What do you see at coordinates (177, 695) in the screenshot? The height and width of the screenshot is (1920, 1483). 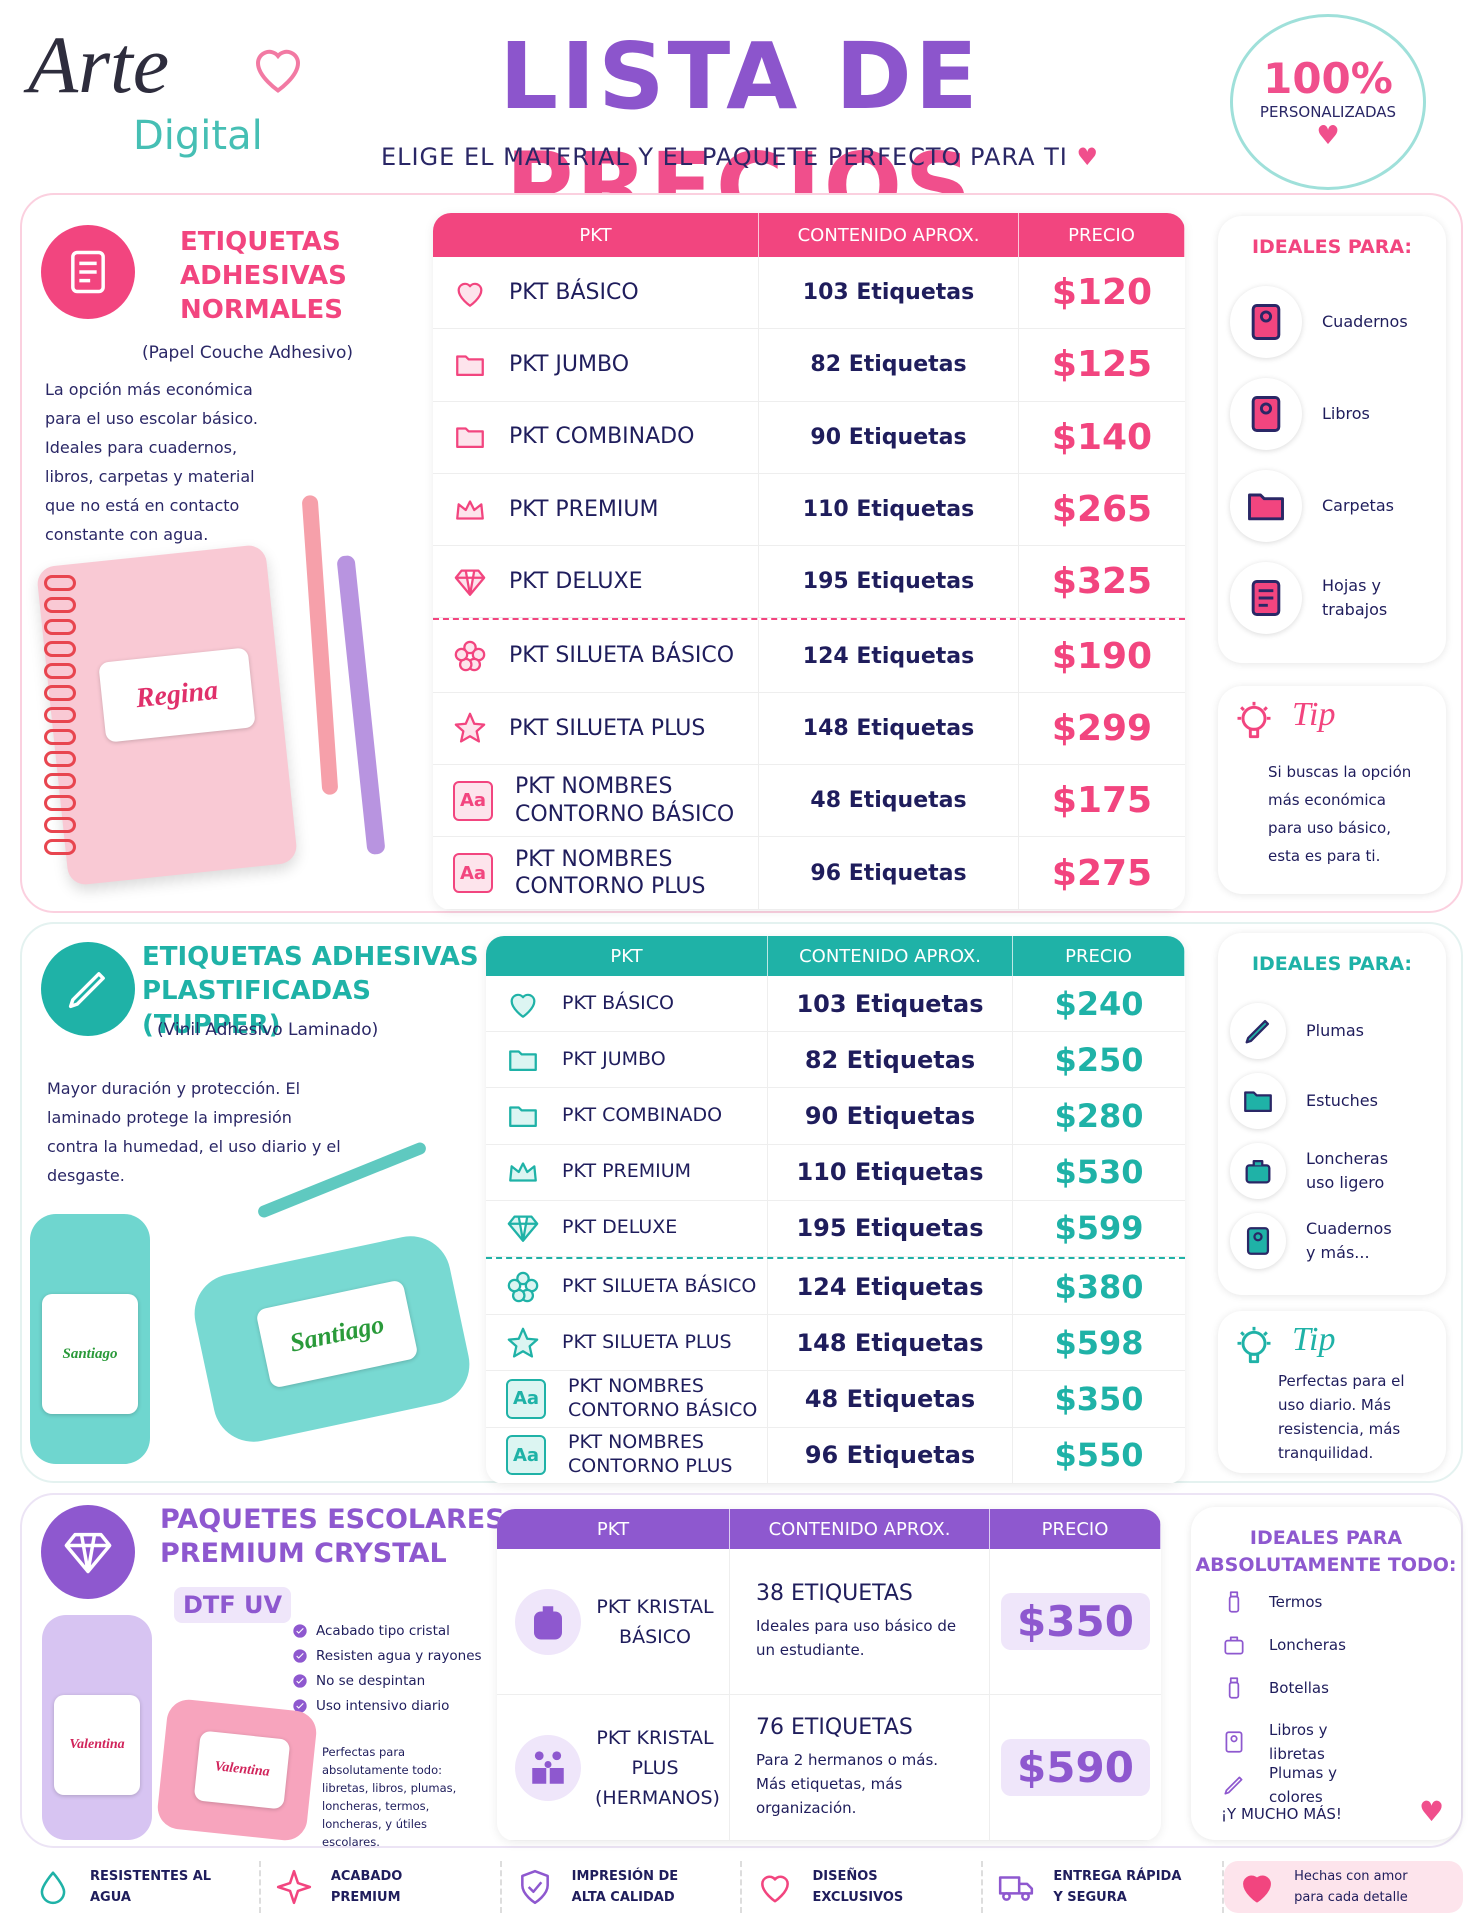 I see `sticker: Regina` at bounding box center [177, 695].